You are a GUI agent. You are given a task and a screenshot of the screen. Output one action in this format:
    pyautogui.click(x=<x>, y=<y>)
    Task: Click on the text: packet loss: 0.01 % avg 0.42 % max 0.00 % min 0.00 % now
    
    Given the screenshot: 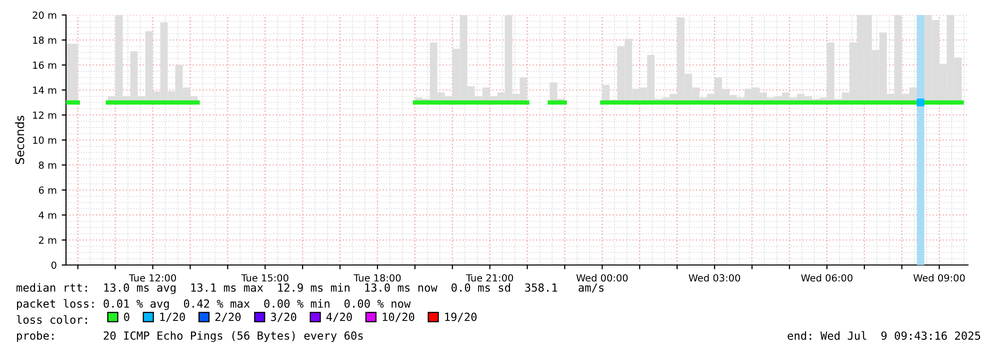 What is the action you would take?
    pyautogui.click(x=214, y=304)
    